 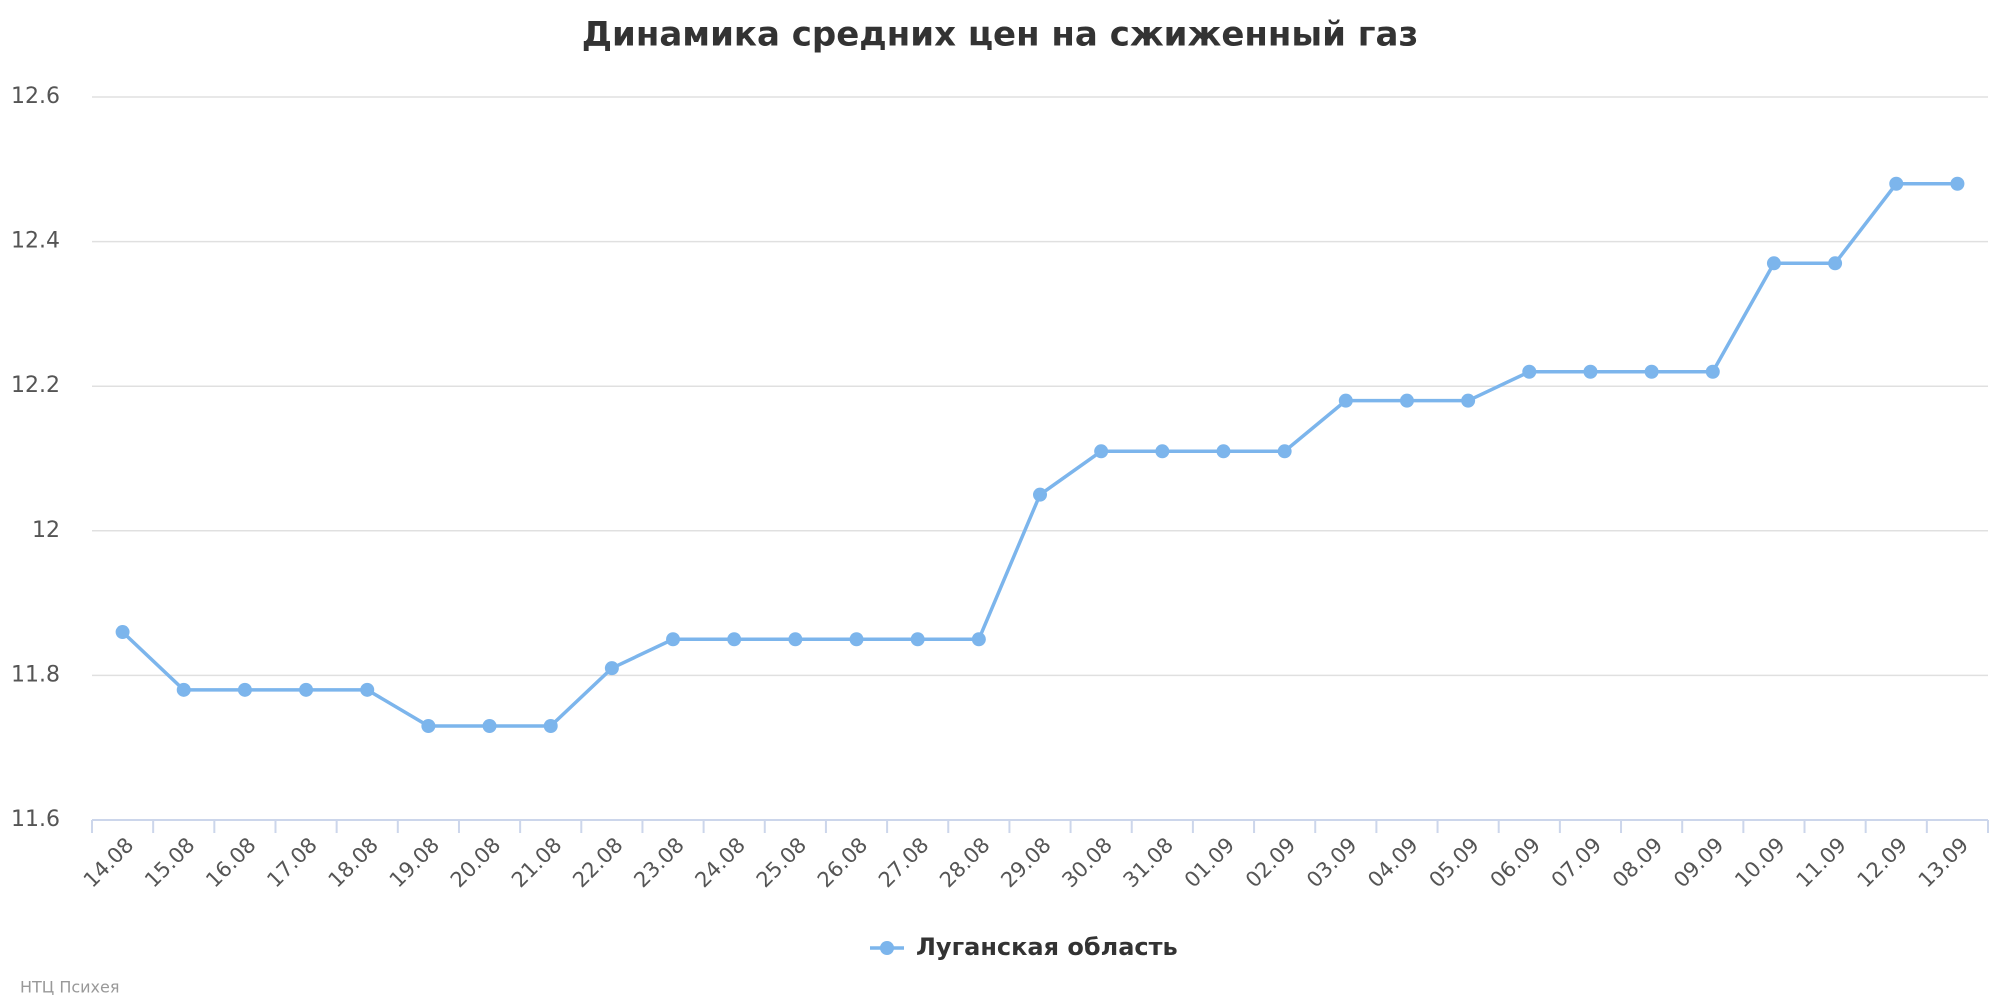 What do you see at coordinates (1637, 862) in the screenshot?
I see `x-tick-label: 08.09` at bounding box center [1637, 862].